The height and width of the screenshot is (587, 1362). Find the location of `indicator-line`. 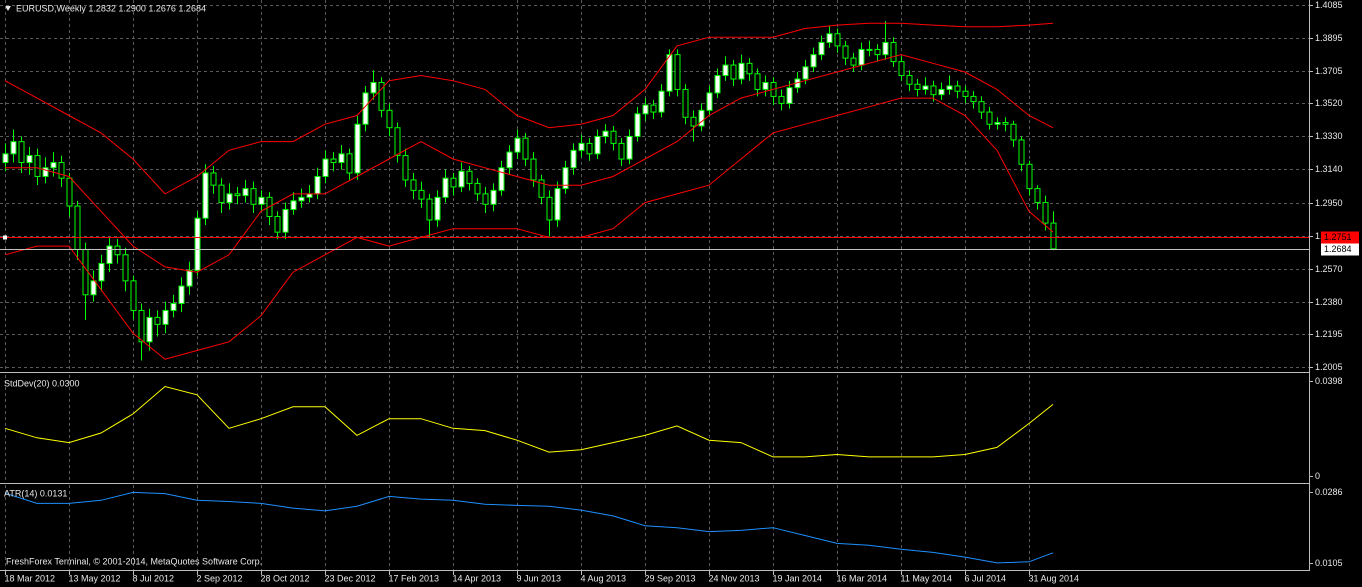

indicator-line is located at coordinates (529, 421).